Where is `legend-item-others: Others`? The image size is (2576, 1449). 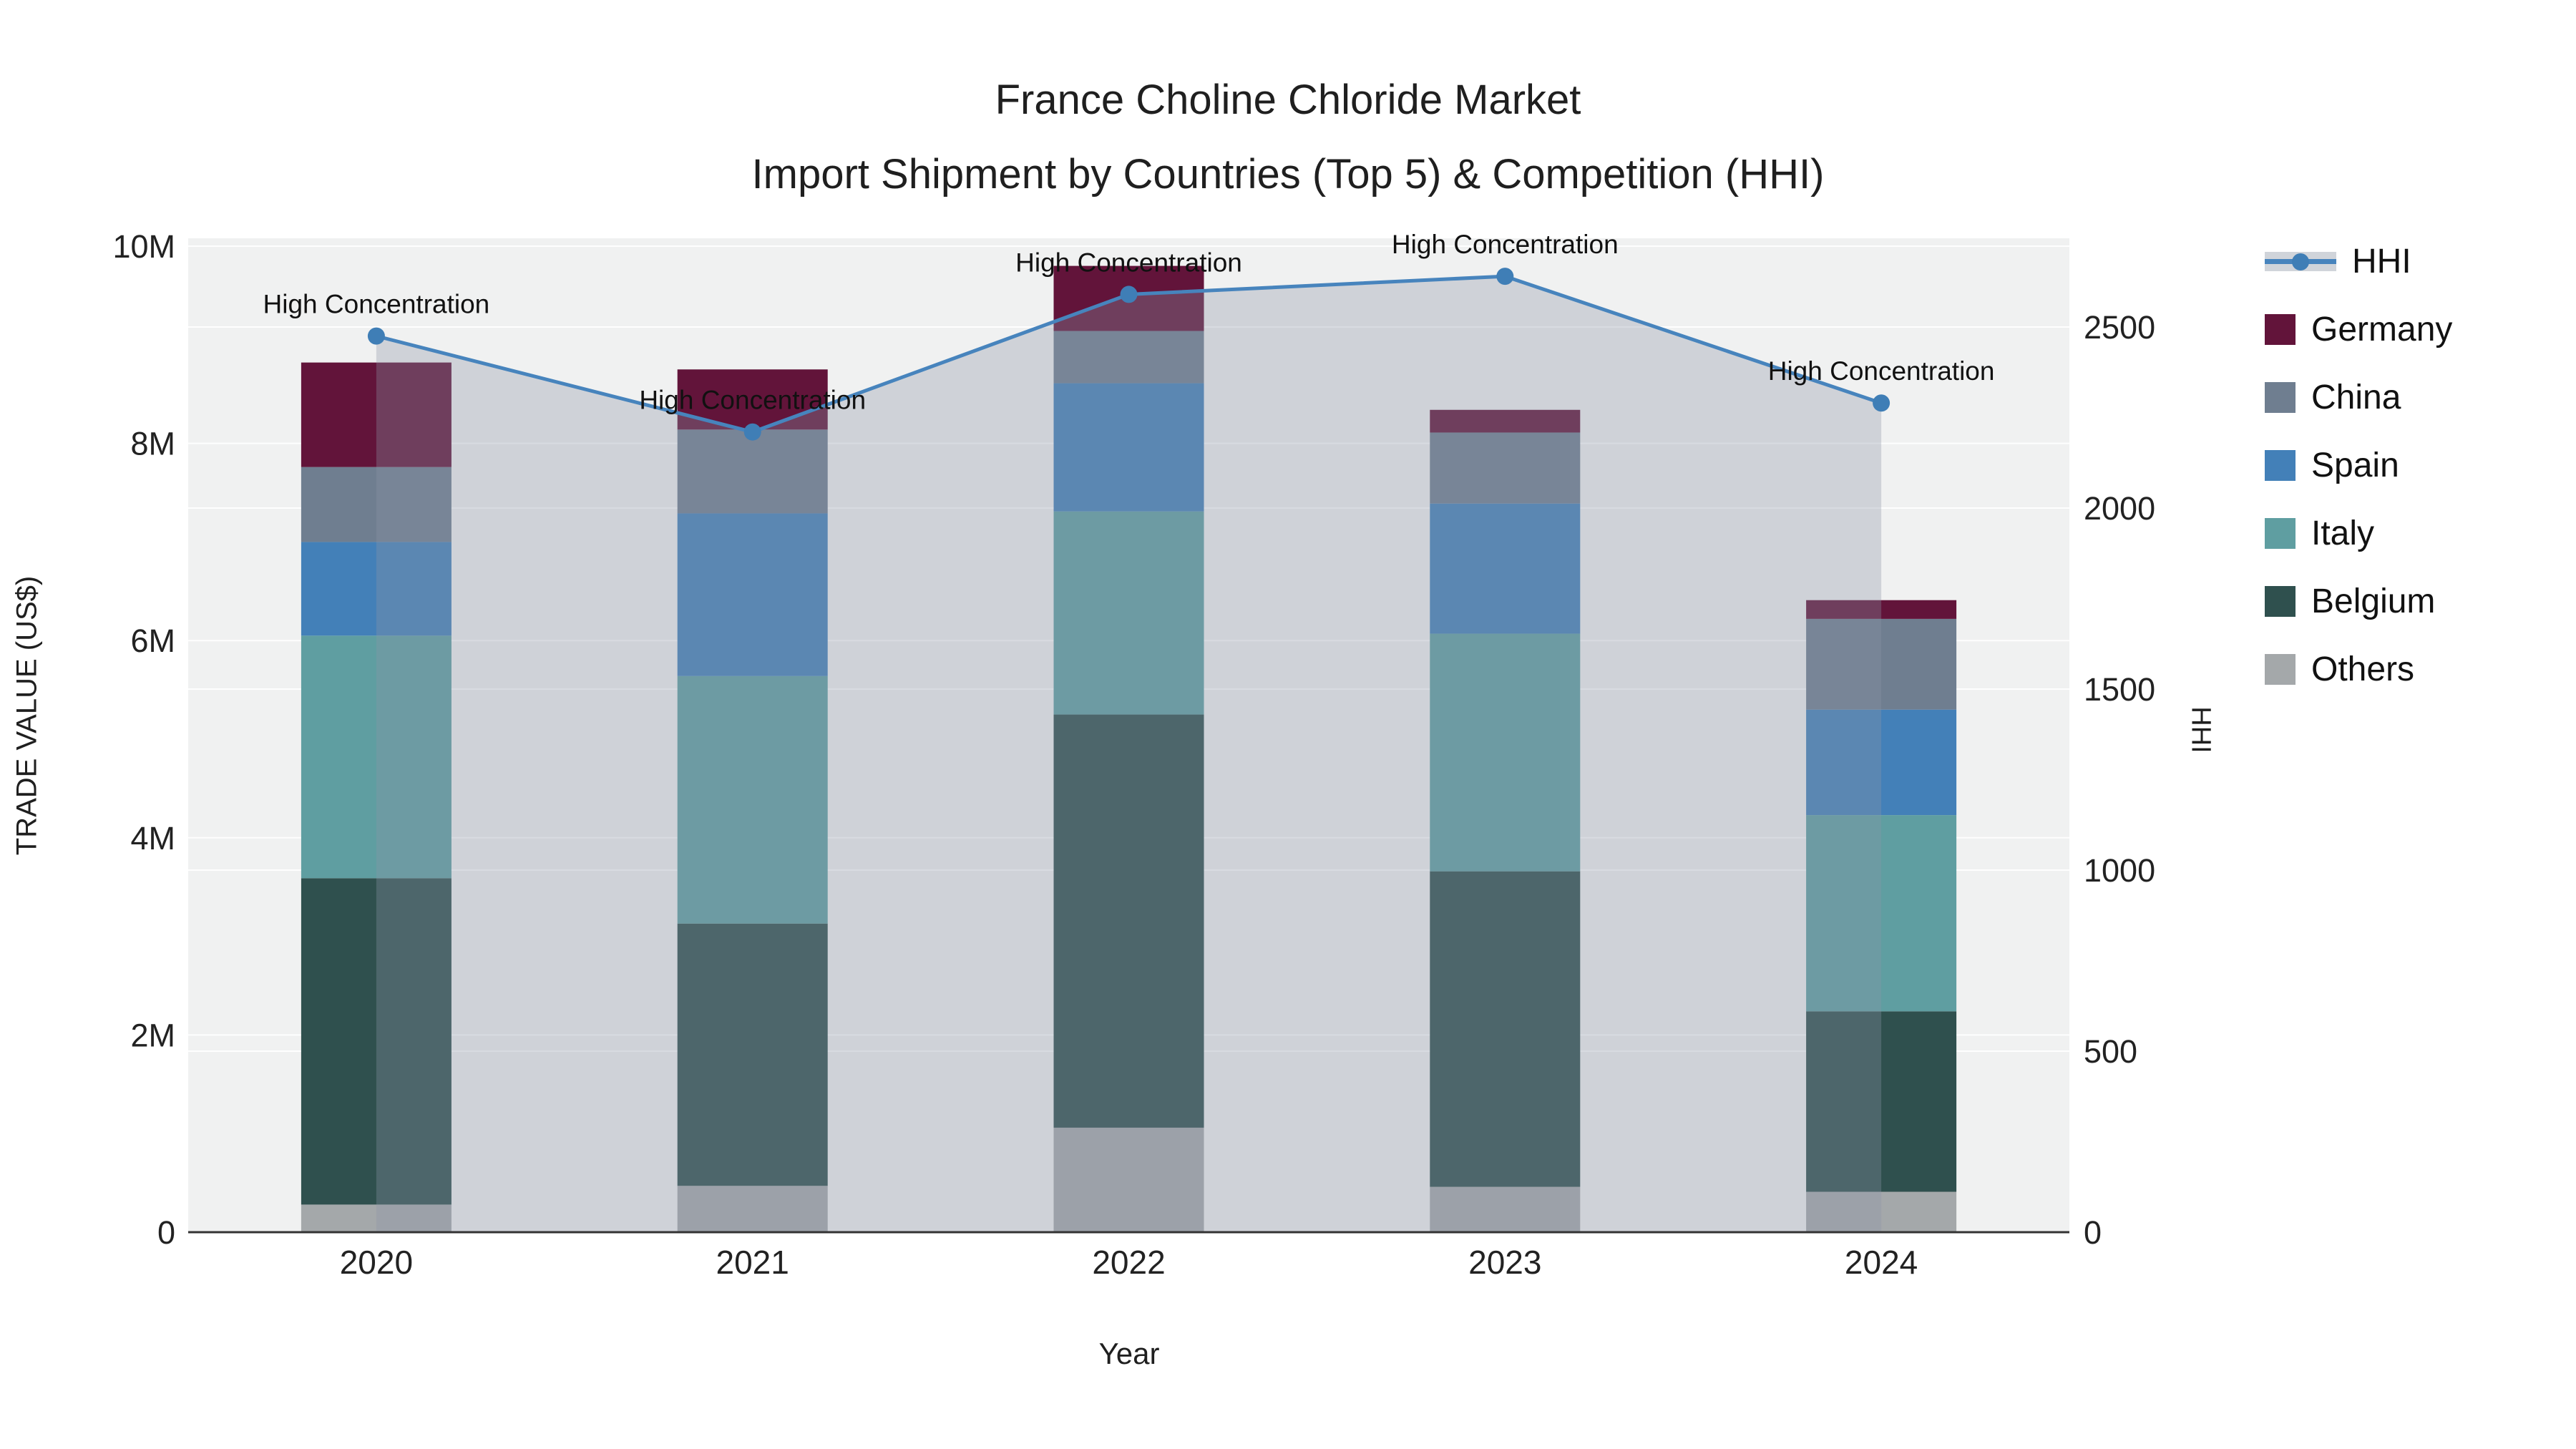 legend-item-others: Others is located at coordinates (2358, 669).